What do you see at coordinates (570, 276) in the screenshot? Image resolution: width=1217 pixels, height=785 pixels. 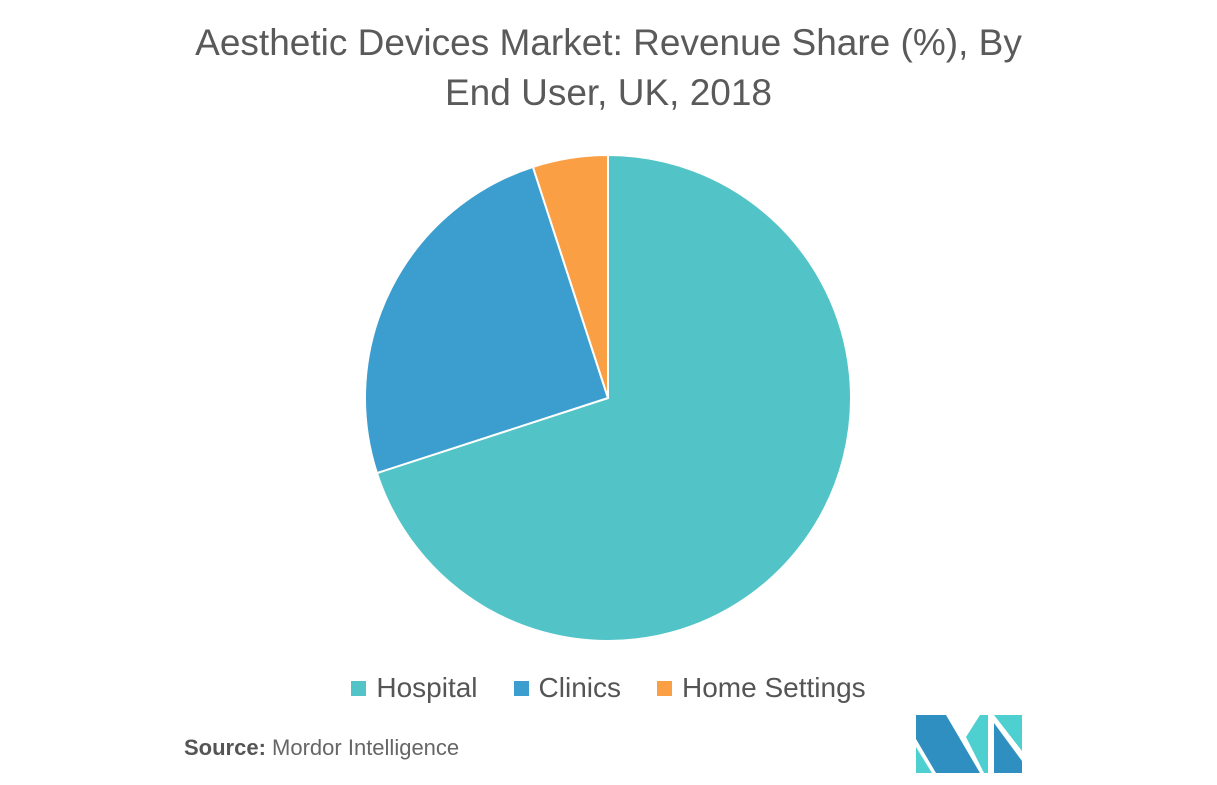 I see `pie-slice-home-settings` at bounding box center [570, 276].